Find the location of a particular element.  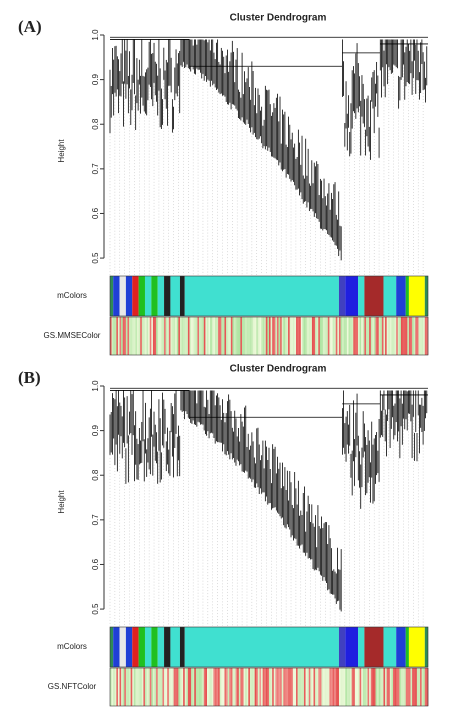

y-tick-label: 1.0 is located at coordinates (95, 386).